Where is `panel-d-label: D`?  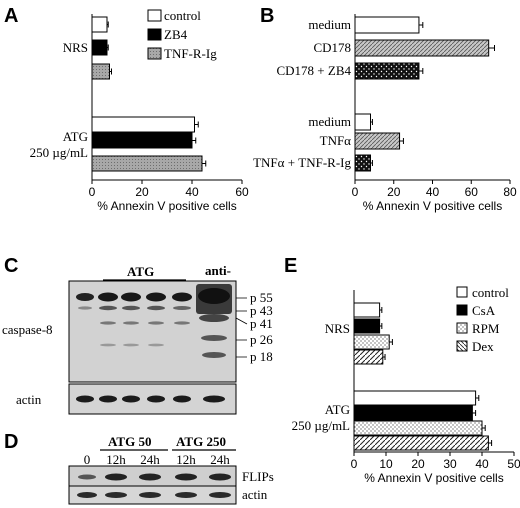
panel-d-label: D is located at coordinates (11, 442).